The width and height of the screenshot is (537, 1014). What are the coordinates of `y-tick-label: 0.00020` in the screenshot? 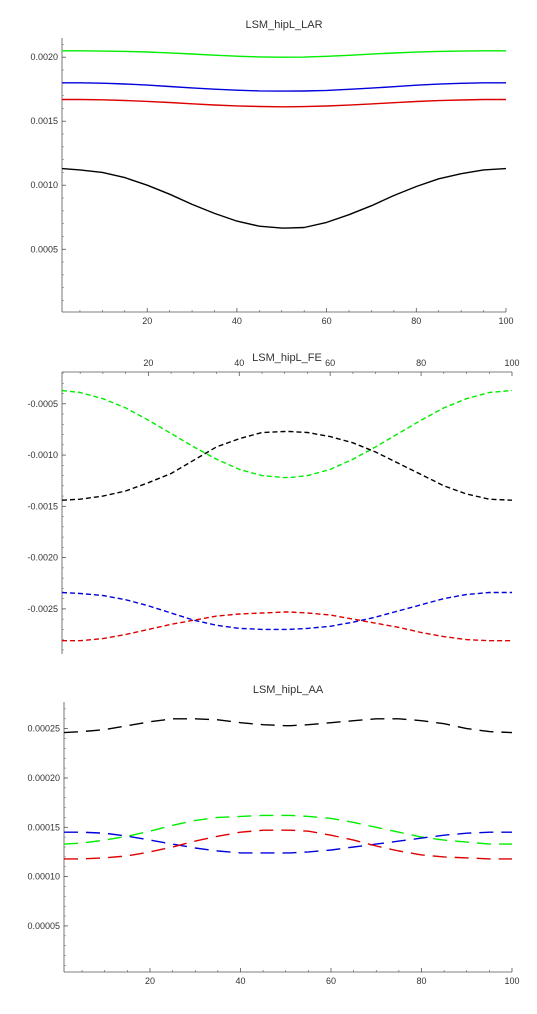 It's located at (43, 778).